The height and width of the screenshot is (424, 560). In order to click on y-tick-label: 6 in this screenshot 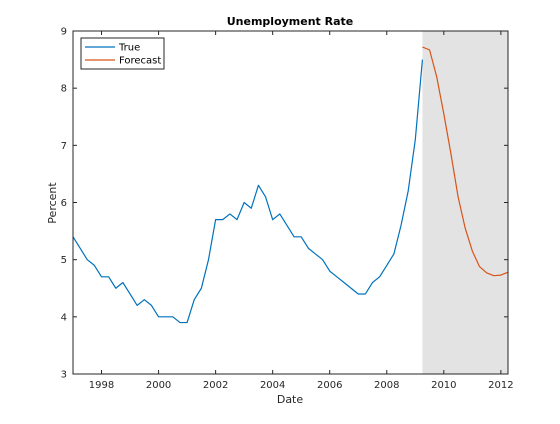, I will do `click(64, 203)`.